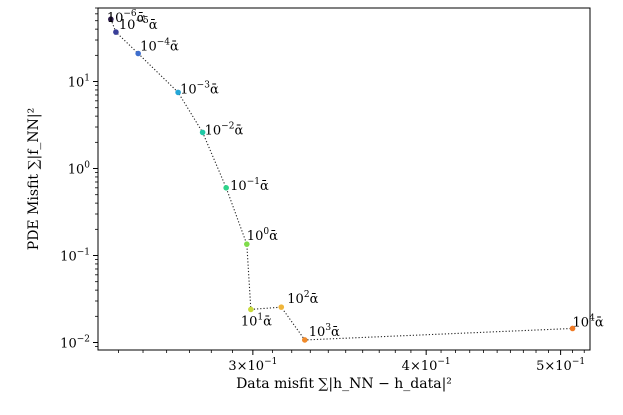 The width and height of the screenshot is (623, 415). I want to click on point-label: 104ᾱ, so click(588, 321).